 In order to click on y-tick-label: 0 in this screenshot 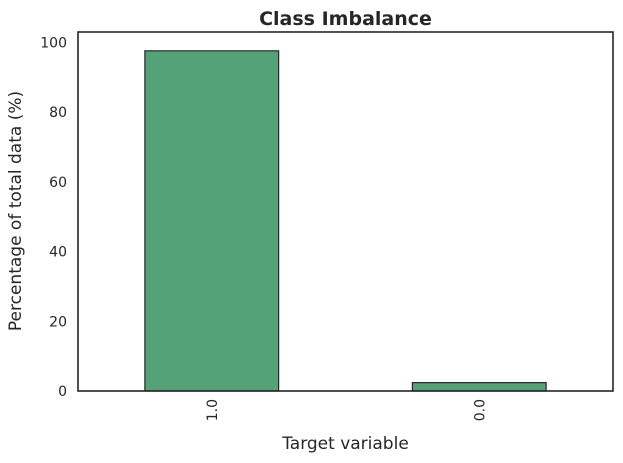, I will do `click(62, 392)`.